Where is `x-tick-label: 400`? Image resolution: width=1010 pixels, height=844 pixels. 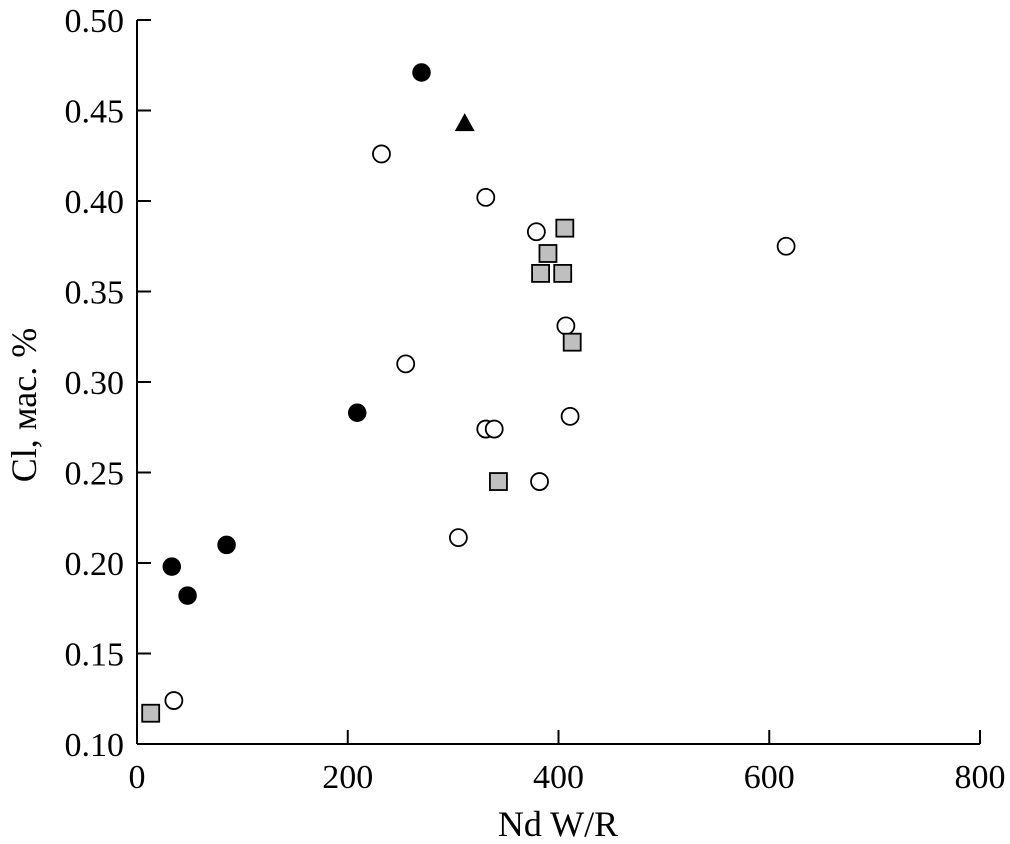
x-tick-label: 400 is located at coordinates (558, 777).